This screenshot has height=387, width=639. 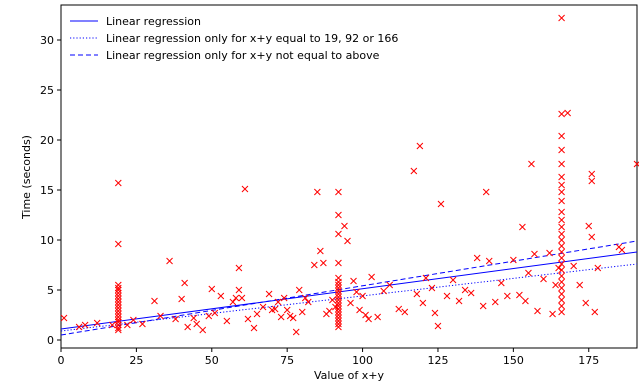 What do you see at coordinates (50, 290) in the screenshot?
I see `y-tick-label: 5` at bounding box center [50, 290].